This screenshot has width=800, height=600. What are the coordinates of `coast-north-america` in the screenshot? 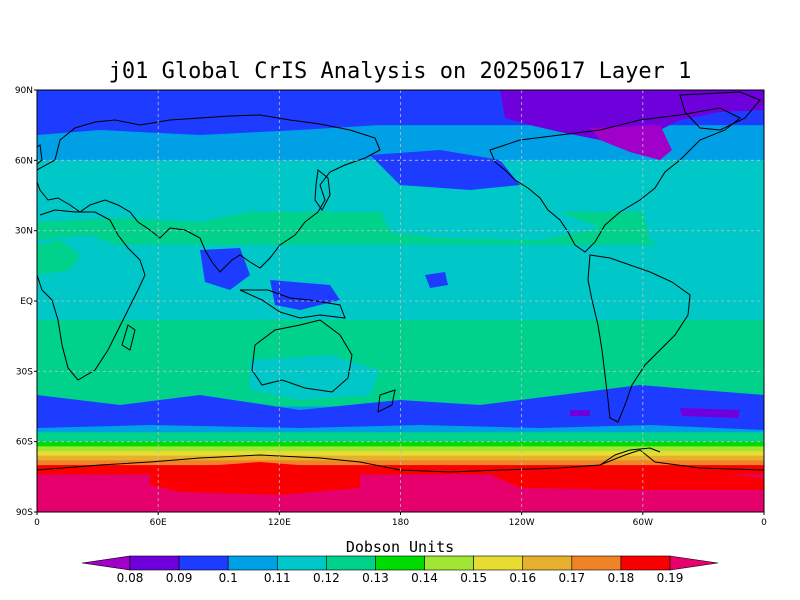 It's located at (615, 180).